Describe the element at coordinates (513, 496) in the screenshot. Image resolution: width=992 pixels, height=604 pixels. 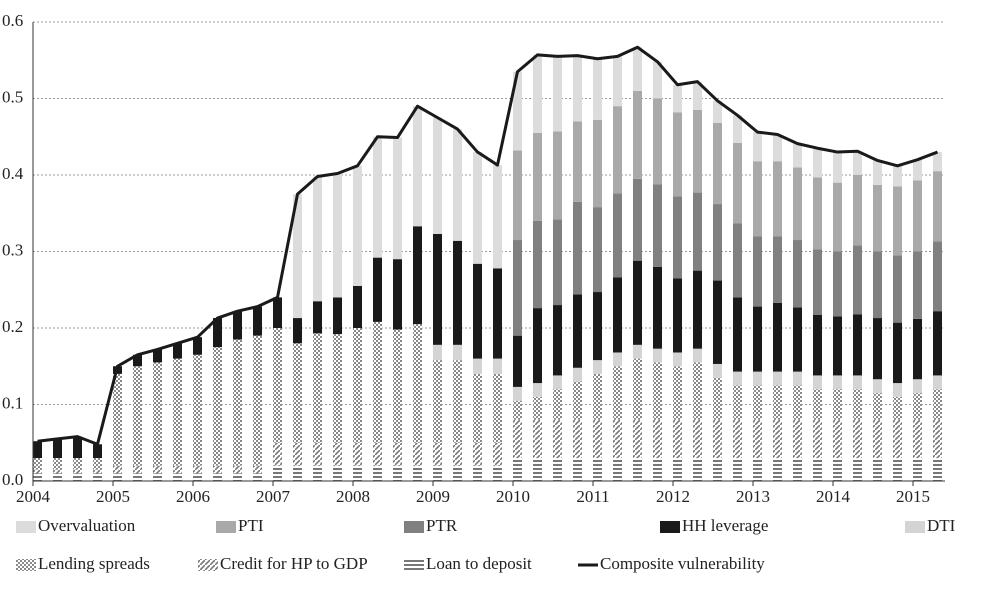
I see `x-tick-label: 2010` at that location.